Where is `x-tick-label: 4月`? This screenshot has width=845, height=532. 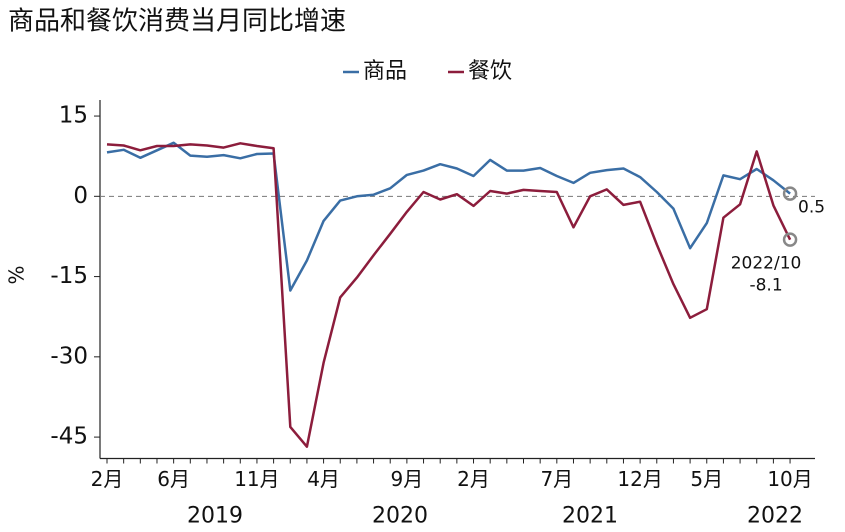
x-tick-label: 4月 is located at coordinates (323, 479).